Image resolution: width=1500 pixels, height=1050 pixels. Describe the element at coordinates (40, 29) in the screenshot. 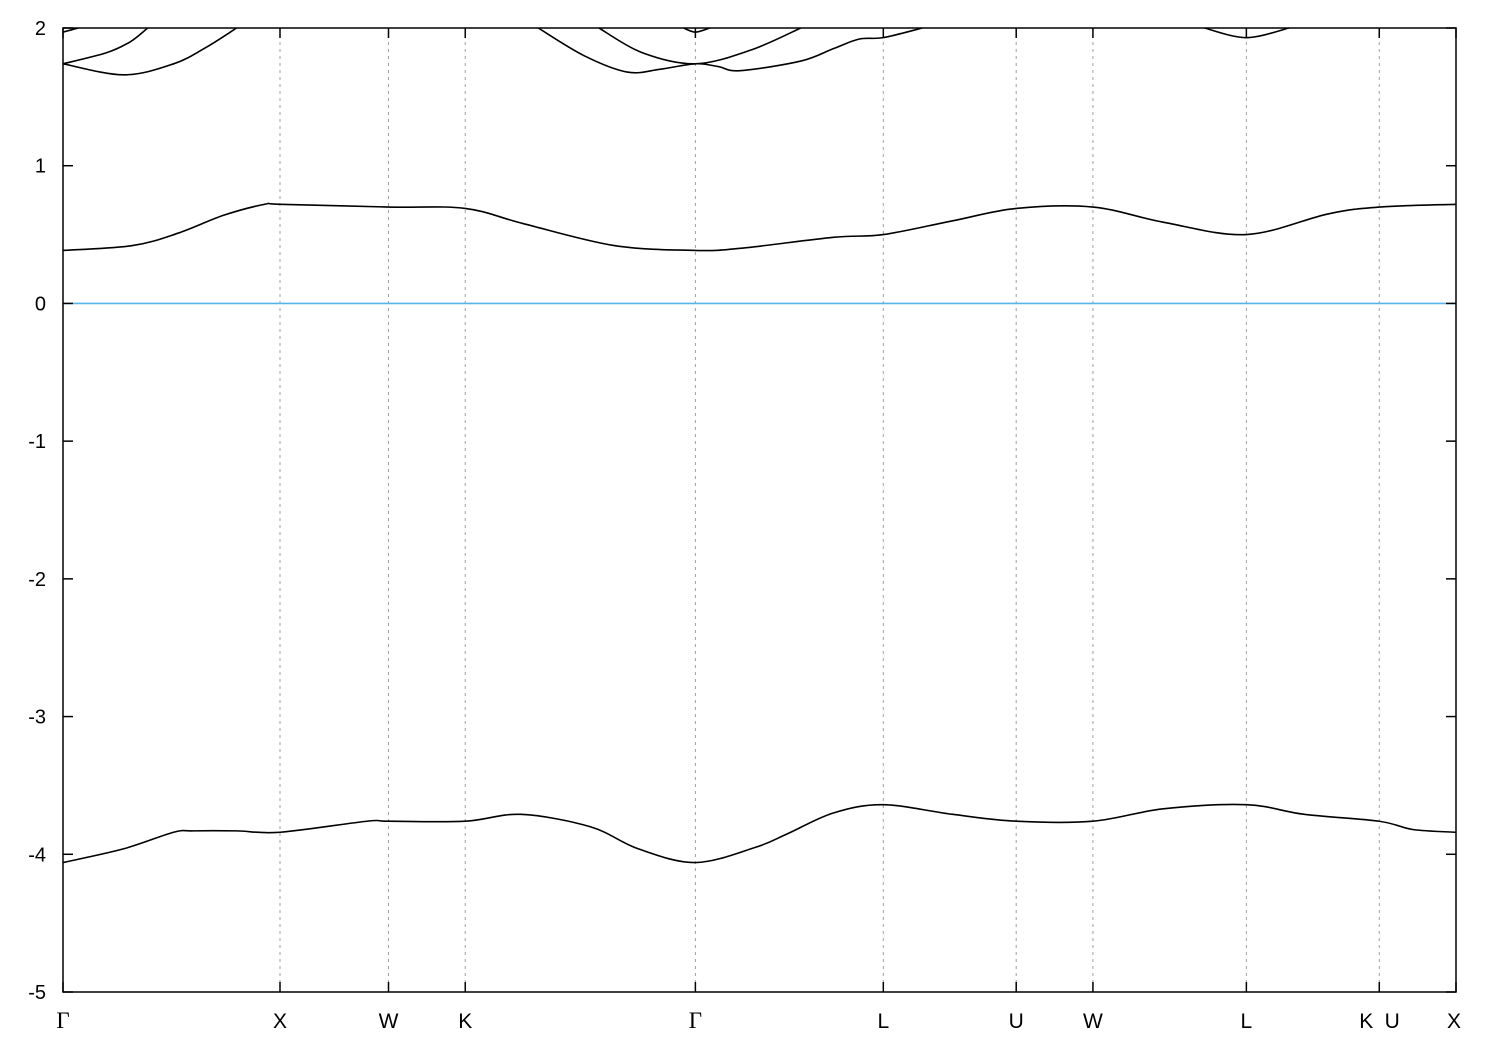

I see `y-tick-label: 2` at that location.